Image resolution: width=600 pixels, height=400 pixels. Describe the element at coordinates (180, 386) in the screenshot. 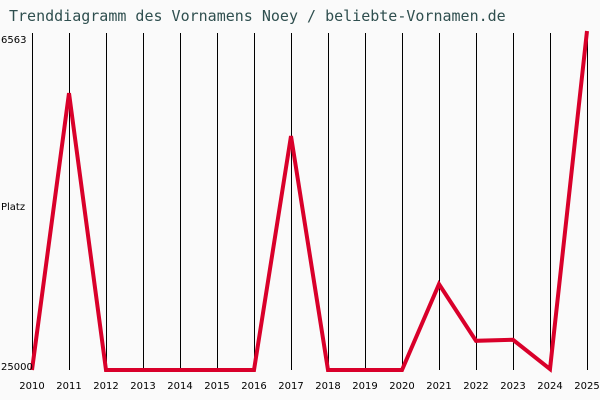

I see `x-tick-label-2014: 2014` at that location.